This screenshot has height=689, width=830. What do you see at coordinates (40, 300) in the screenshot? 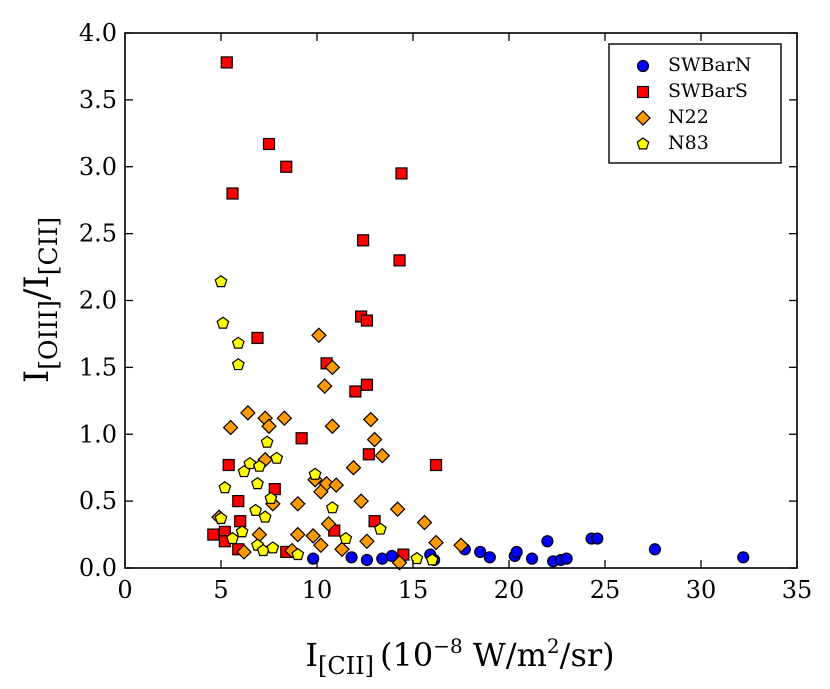
I see `y-axis-title: I[OIII]/I[CII]` at bounding box center [40, 300].